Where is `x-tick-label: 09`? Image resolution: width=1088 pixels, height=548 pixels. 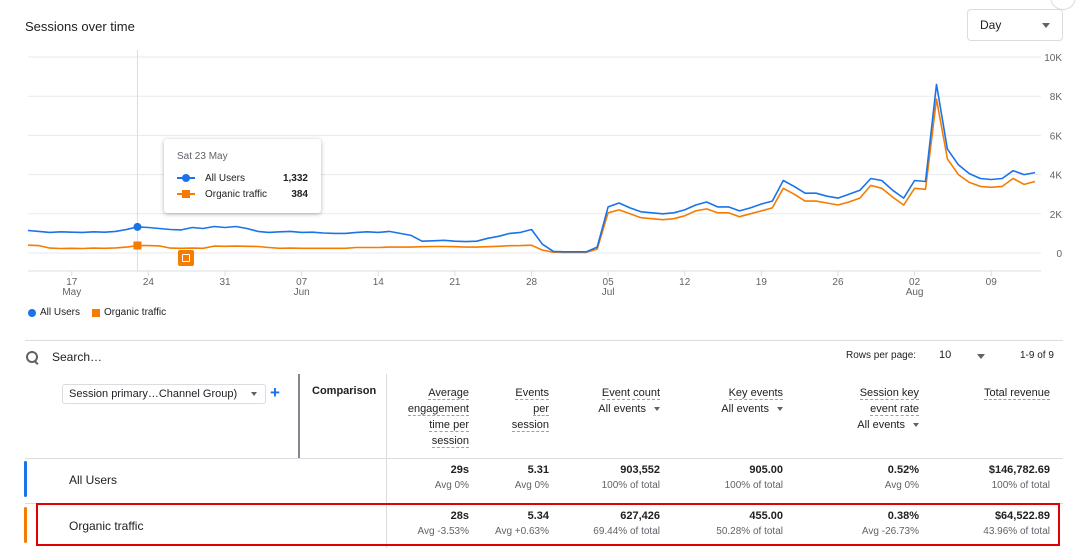
x-tick-label: 09 is located at coordinates (992, 282).